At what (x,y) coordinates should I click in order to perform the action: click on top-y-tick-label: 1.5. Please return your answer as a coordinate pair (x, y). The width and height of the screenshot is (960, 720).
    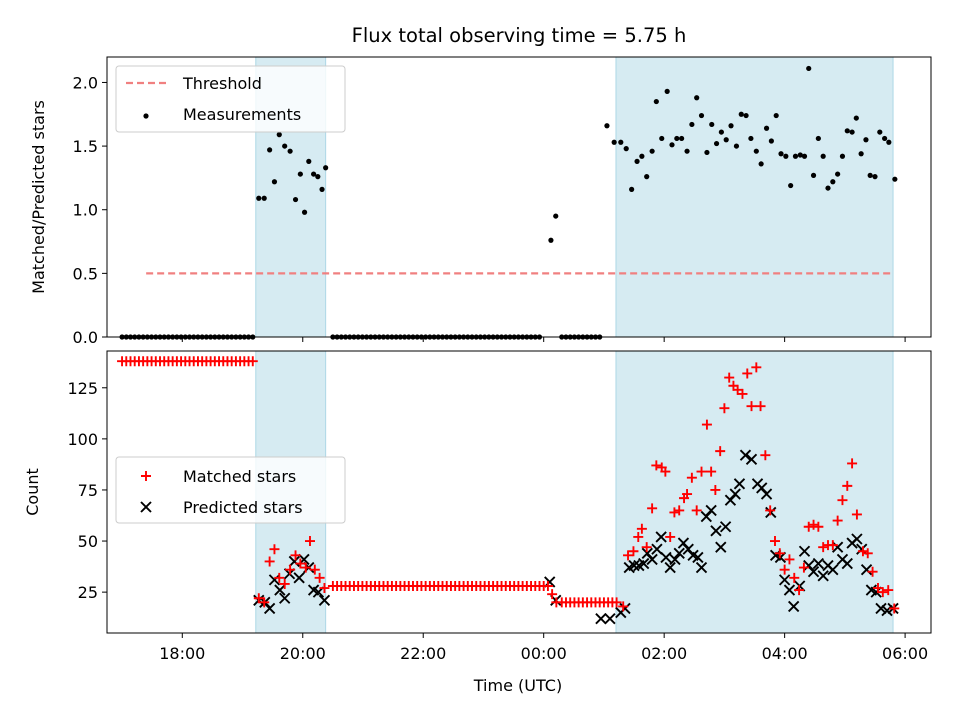
    Looking at the image, I should click on (85, 146).